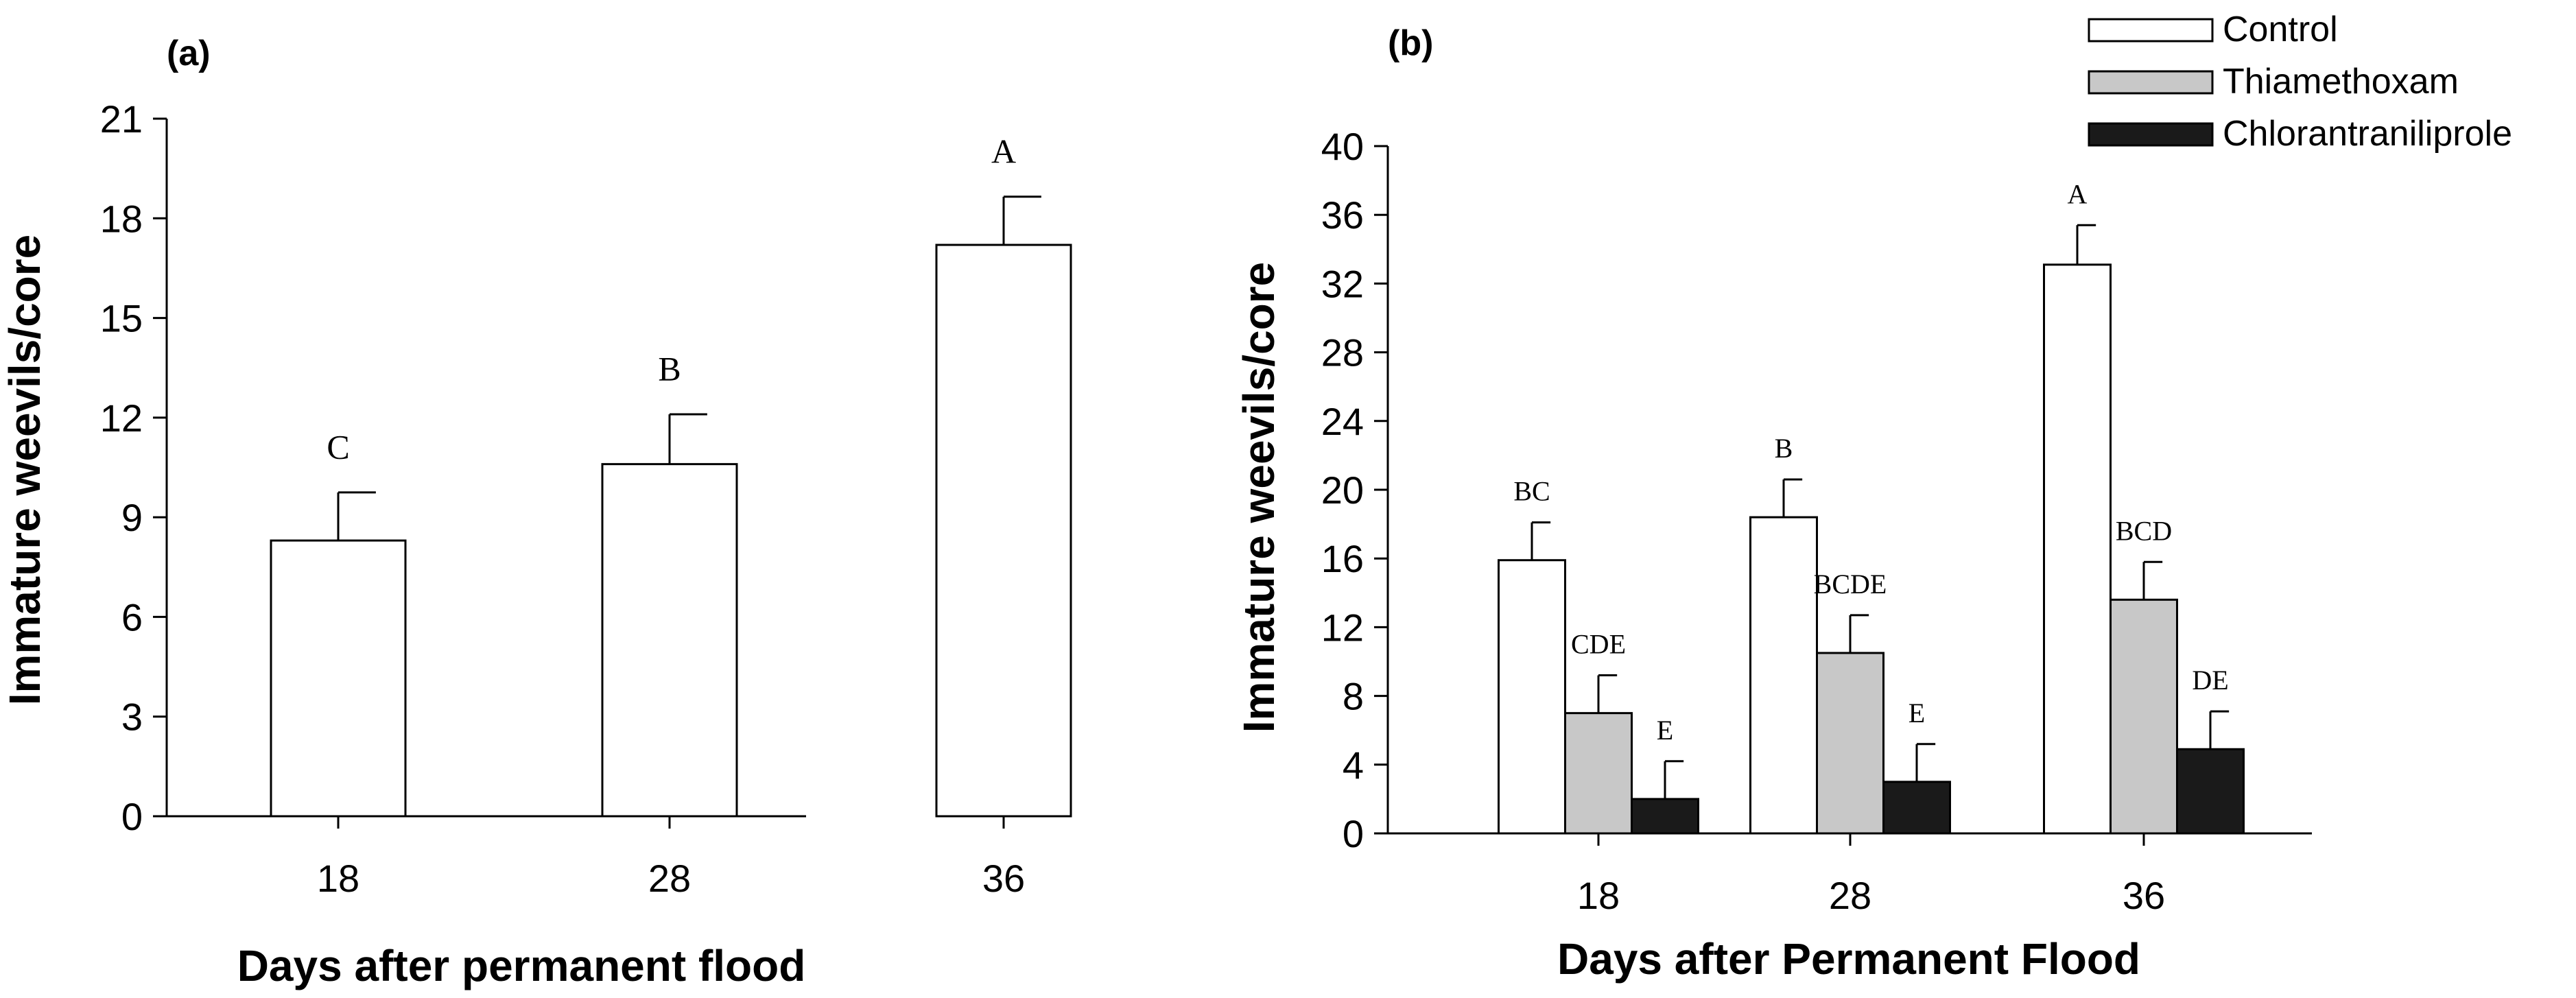 This screenshot has width=2576, height=998. Describe the element at coordinates (189, 54) in the screenshot. I see `panel-a-label: (a)` at that location.